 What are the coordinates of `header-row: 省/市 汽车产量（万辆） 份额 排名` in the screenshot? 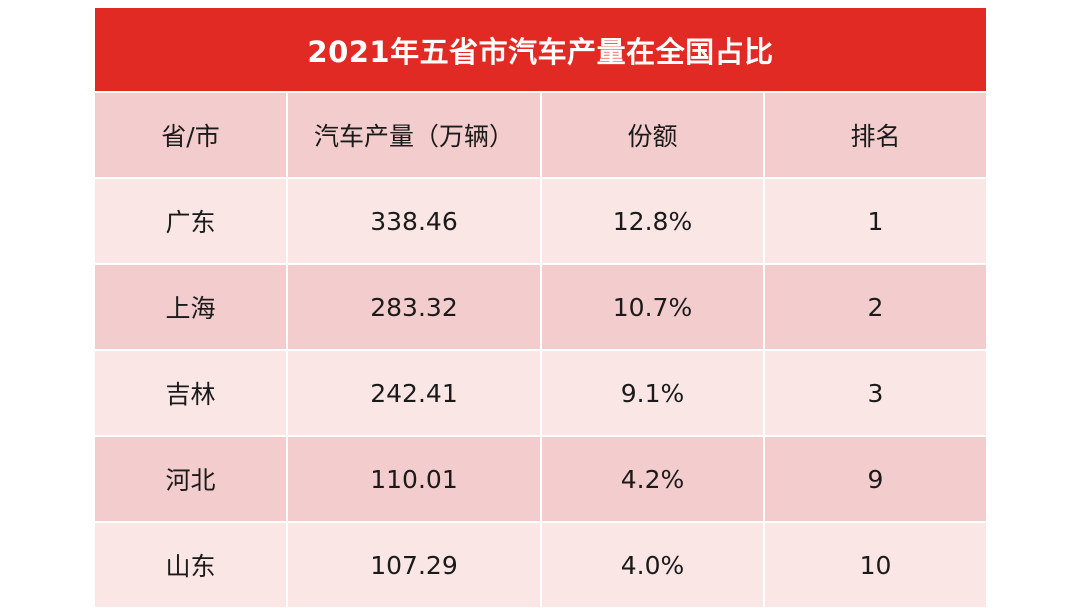 It's located at (540, 134).